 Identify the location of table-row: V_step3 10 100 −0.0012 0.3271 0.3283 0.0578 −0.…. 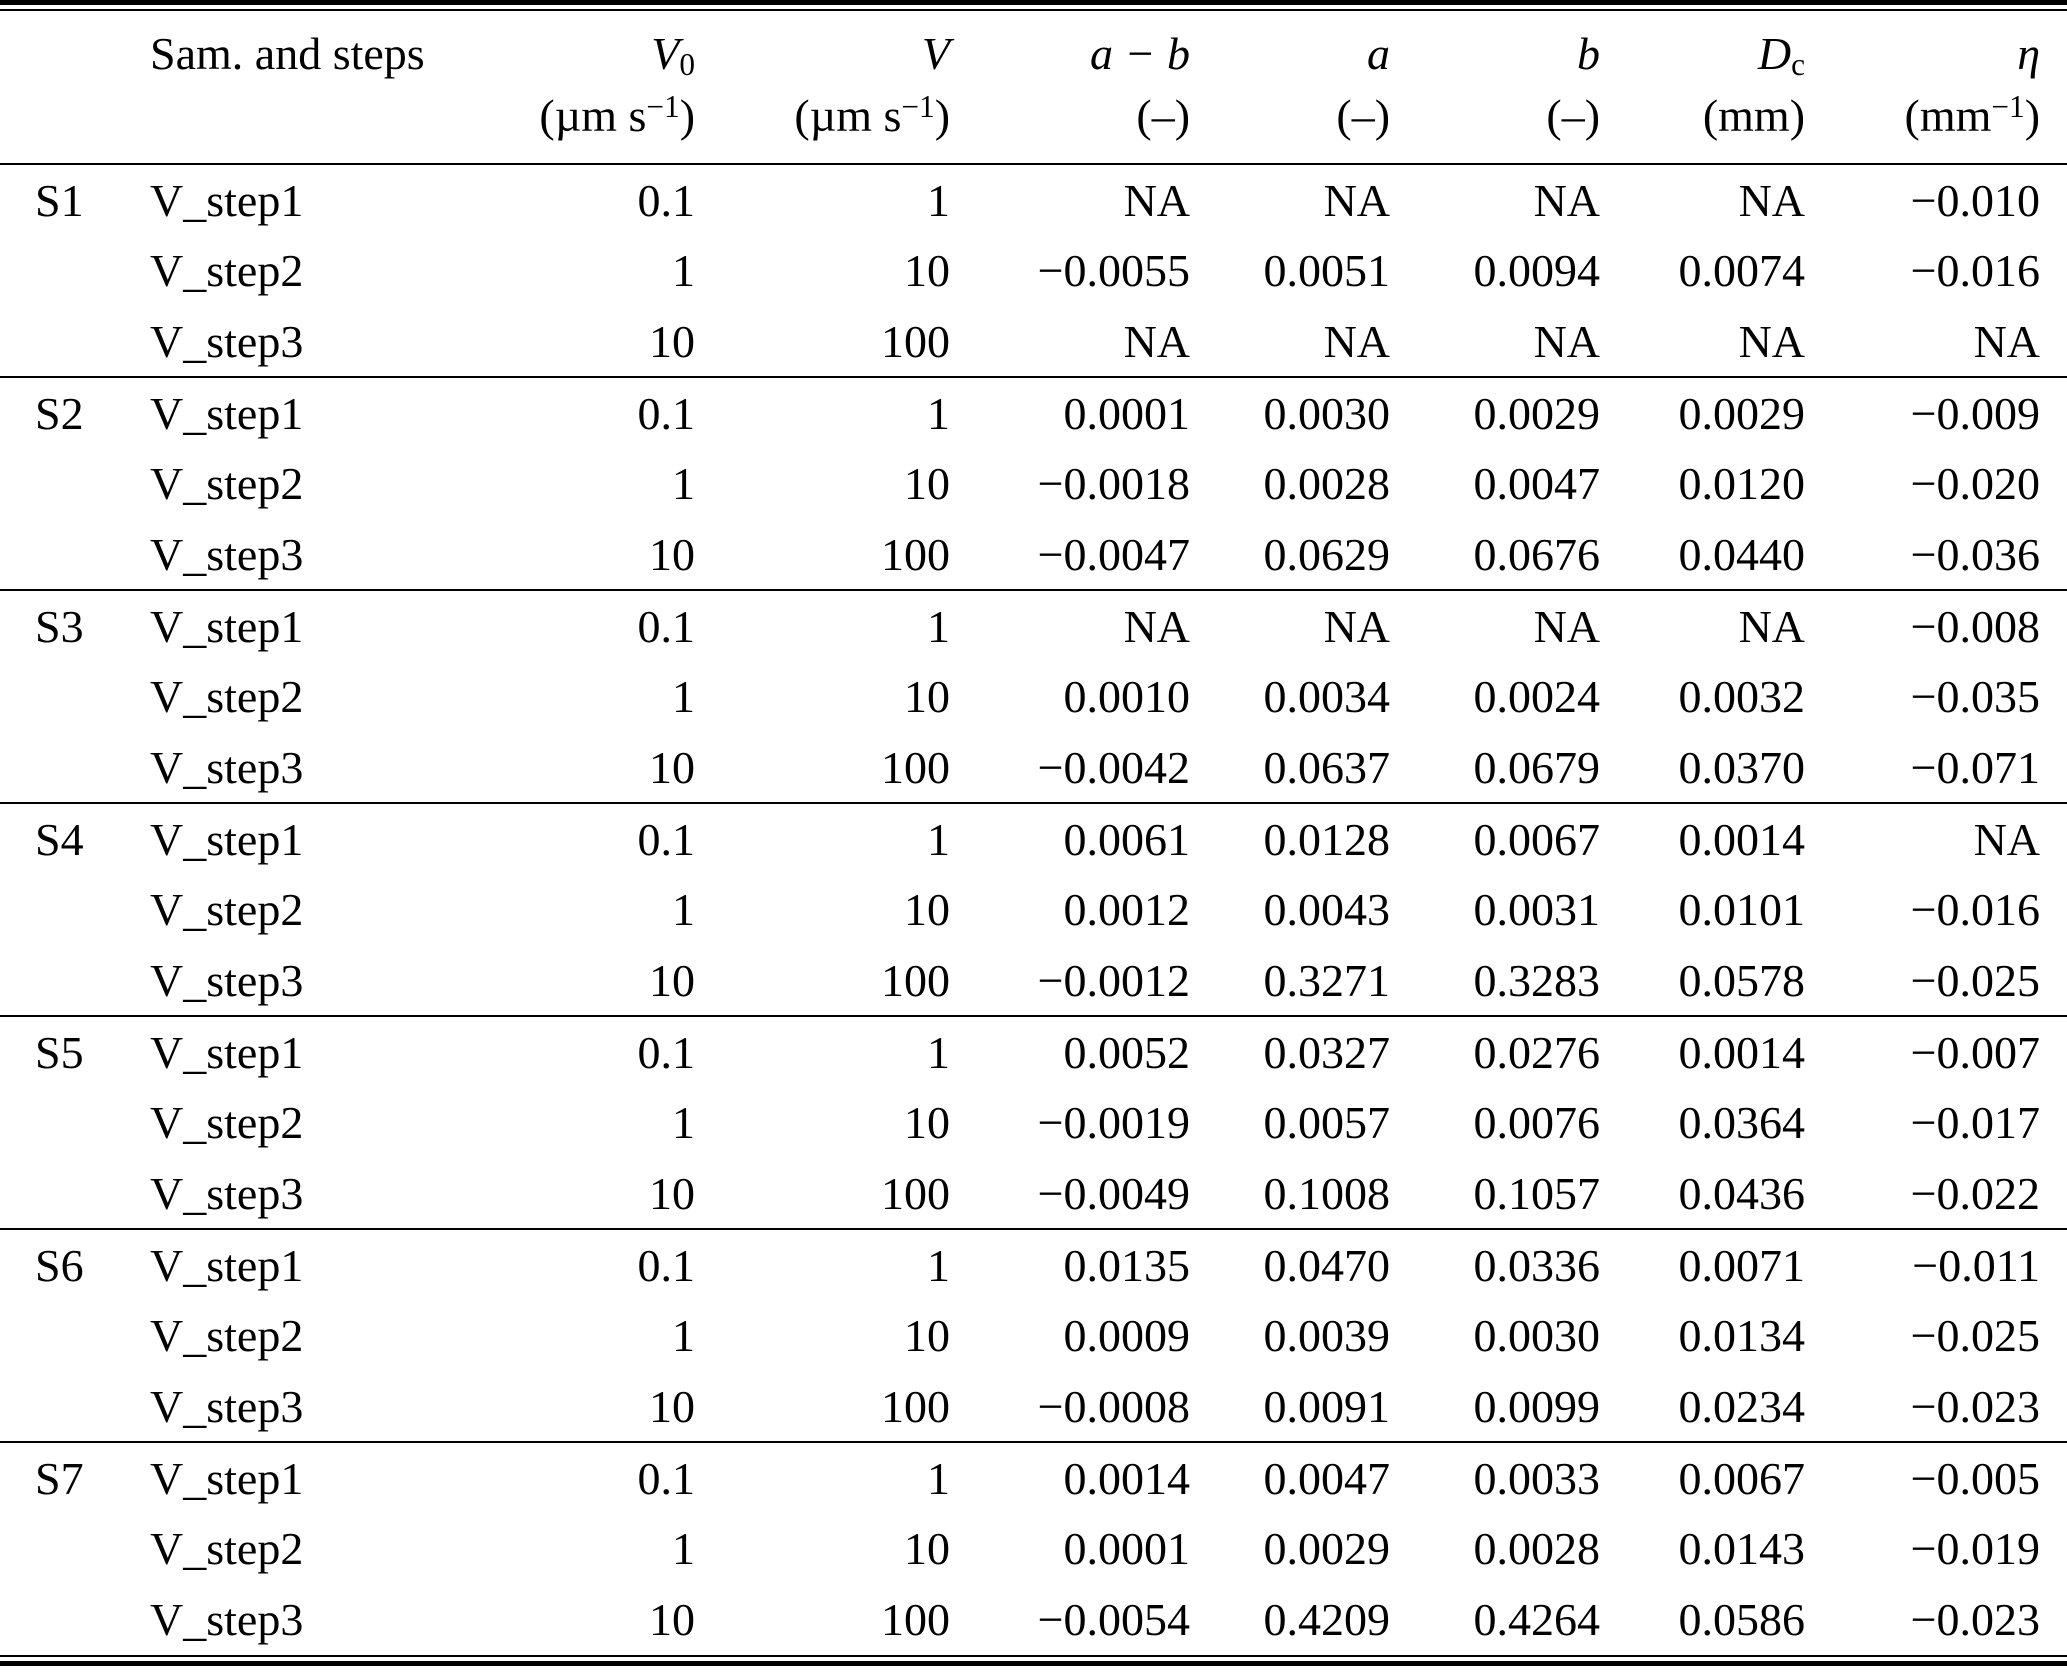
(1033, 980).